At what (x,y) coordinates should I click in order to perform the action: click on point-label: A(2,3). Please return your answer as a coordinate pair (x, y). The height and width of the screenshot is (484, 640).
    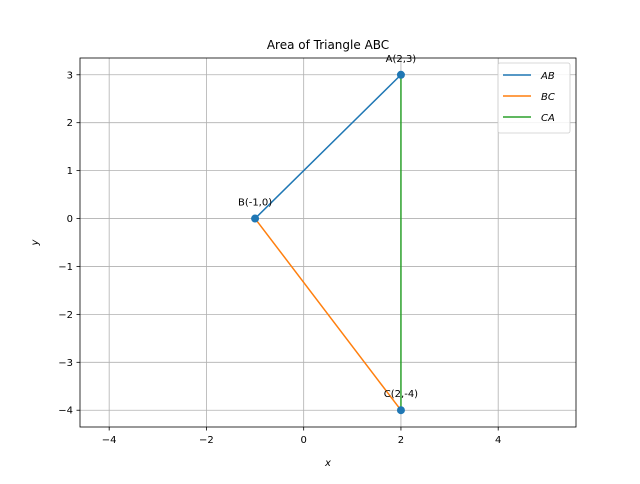
    Looking at the image, I should click on (401, 59).